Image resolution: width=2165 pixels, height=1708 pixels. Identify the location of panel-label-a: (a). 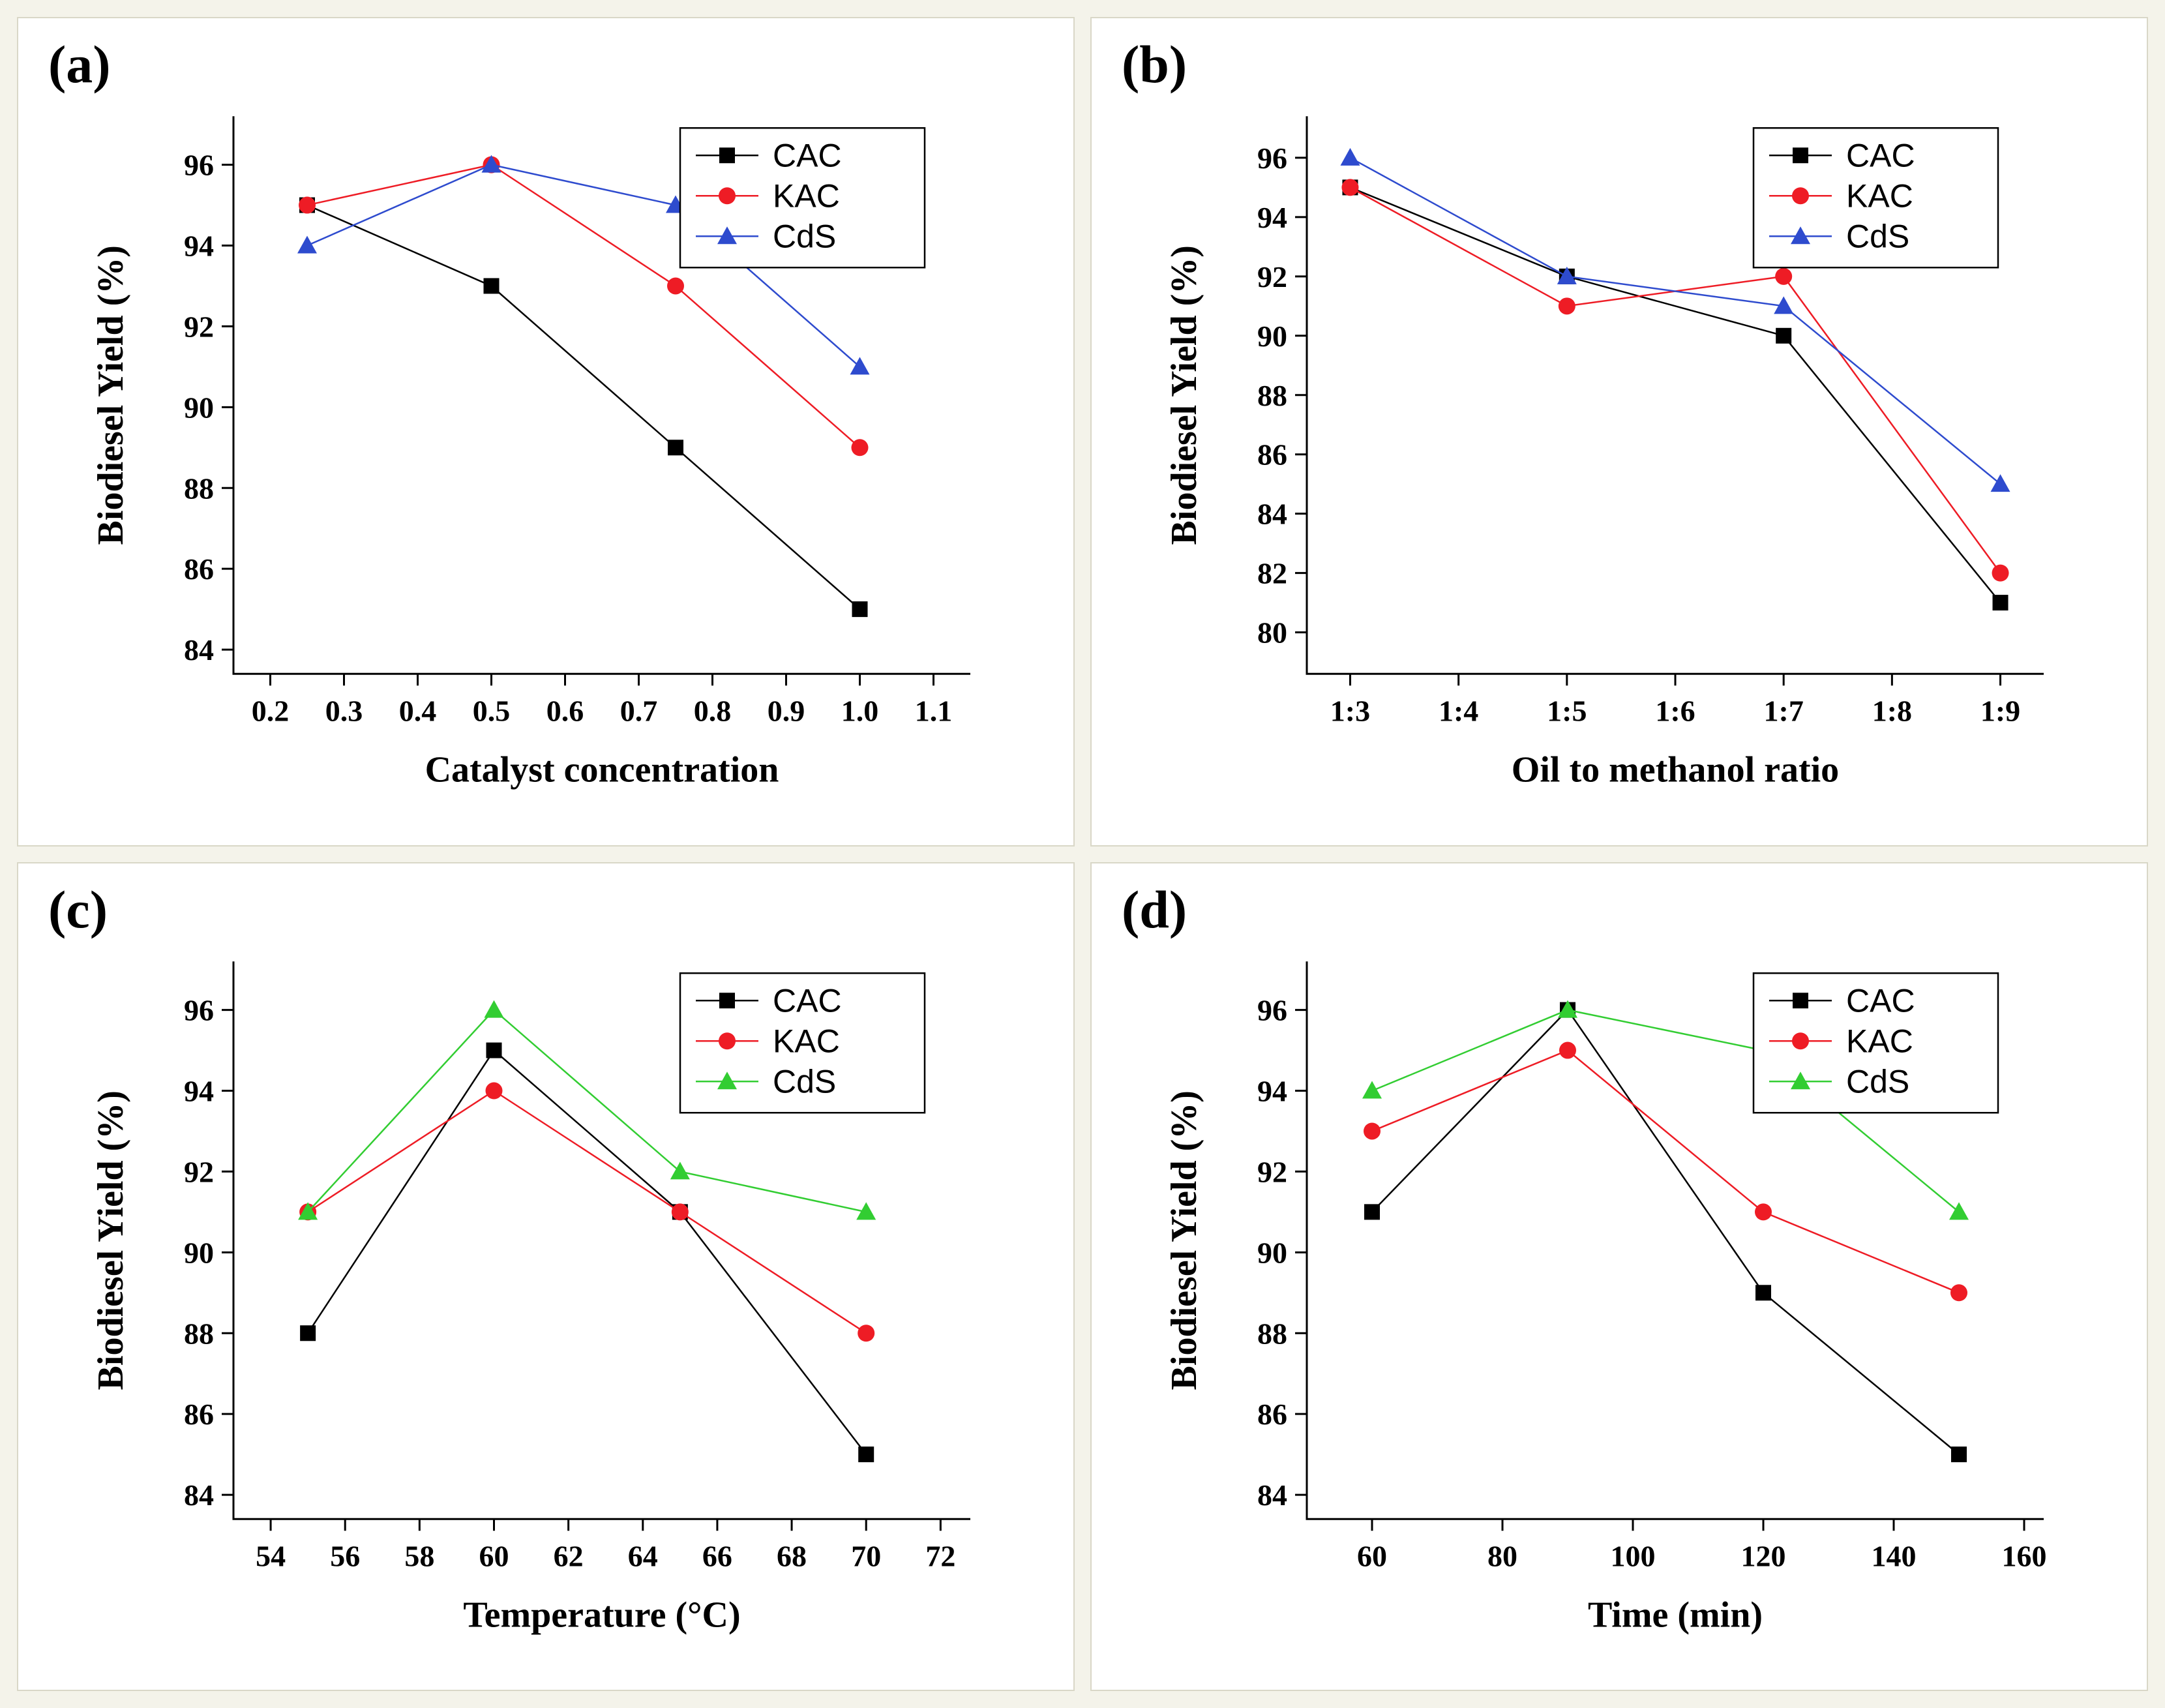
(79, 64).